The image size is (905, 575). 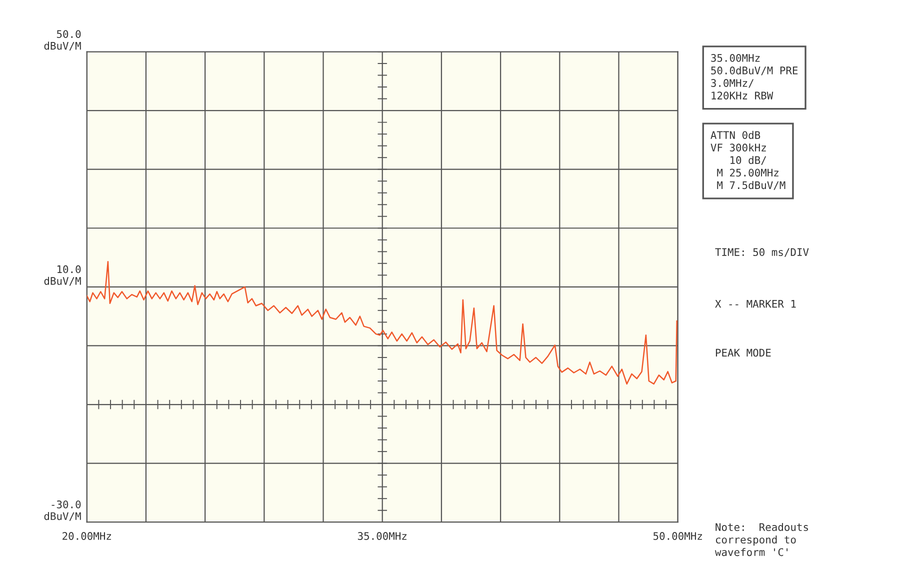 What do you see at coordinates (677, 536) in the screenshot?
I see `x-tick-label: 50.00MHz` at bounding box center [677, 536].